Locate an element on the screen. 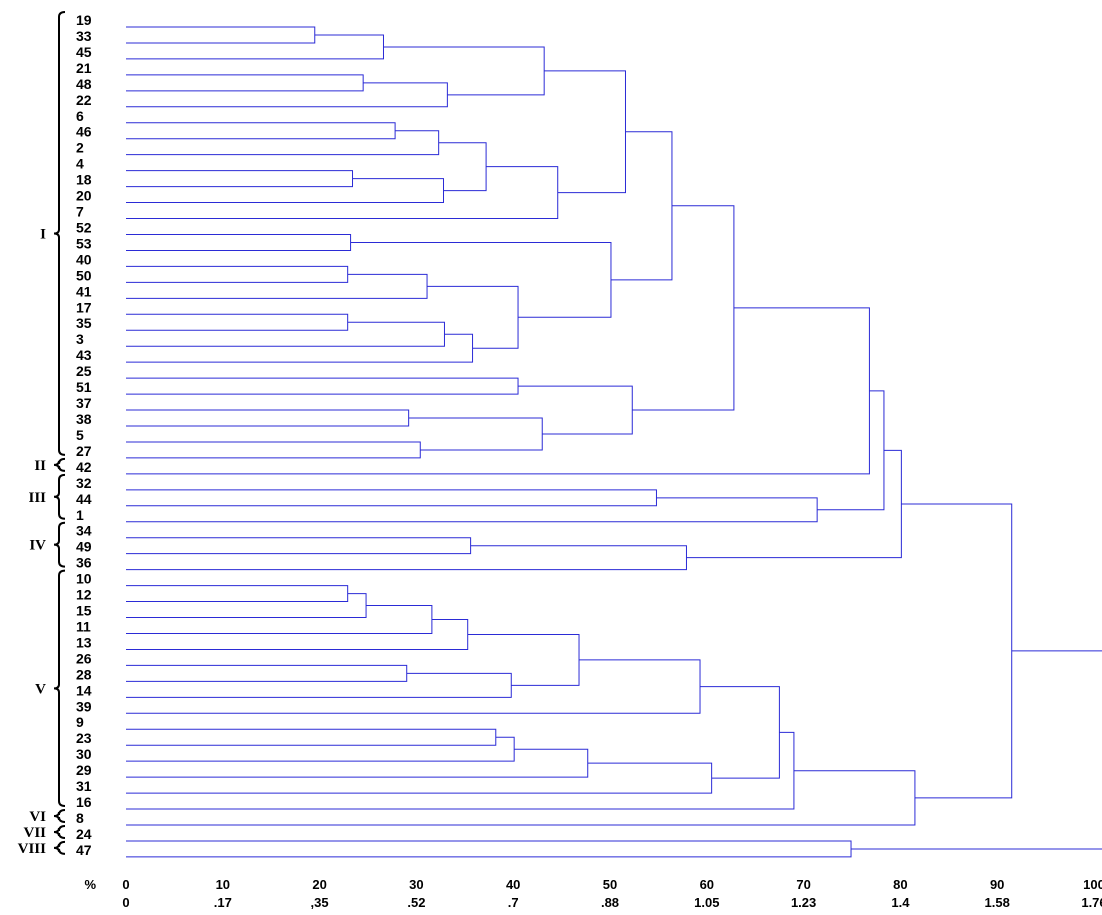 The width and height of the screenshot is (1102, 915). leaf-label: 14 is located at coordinates (84, 690).